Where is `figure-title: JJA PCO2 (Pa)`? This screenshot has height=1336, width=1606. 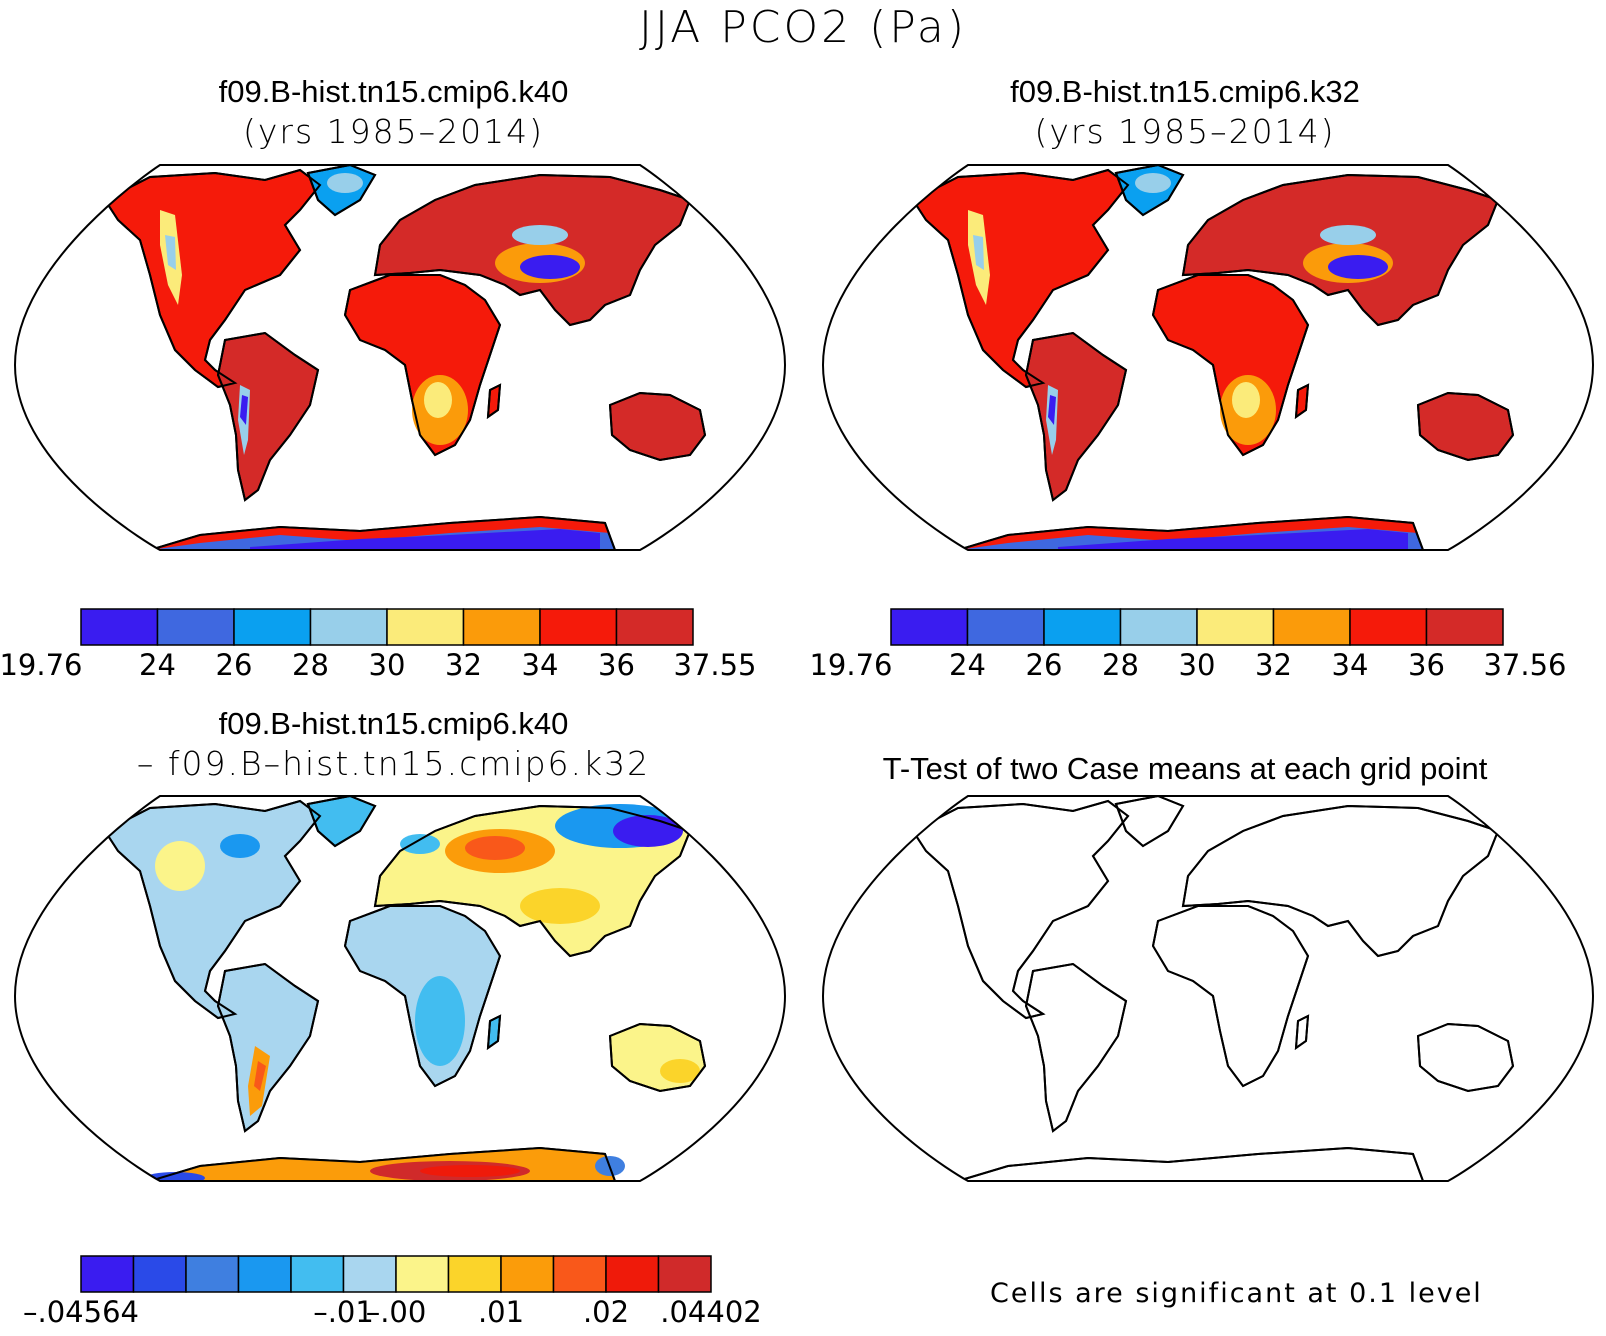 figure-title: JJA PCO2 (Pa) is located at coordinates (803, 27).